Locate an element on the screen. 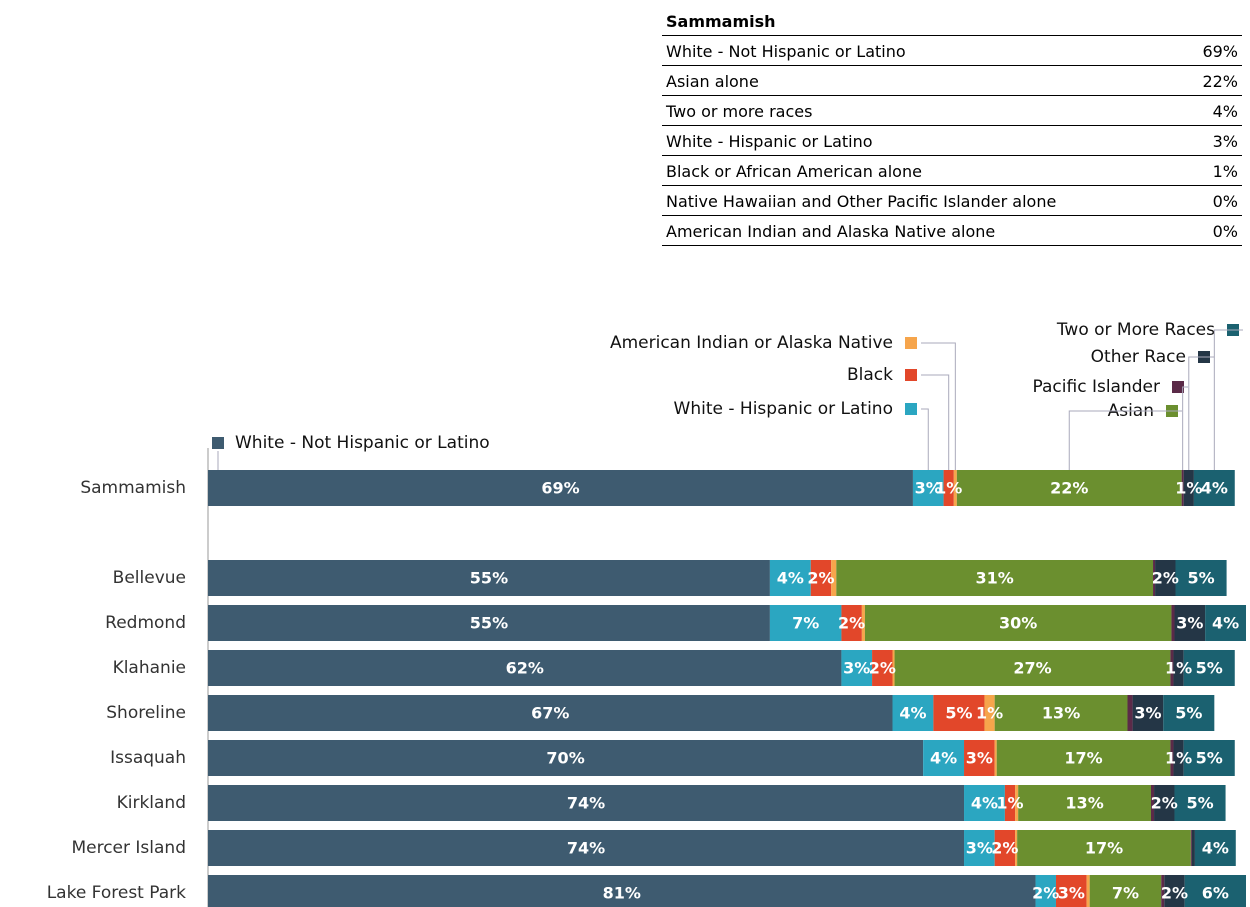 This screenshot has width=1250, height=907. legend-label: White - Hispanic or Latino is located at coordinates (783, 409).